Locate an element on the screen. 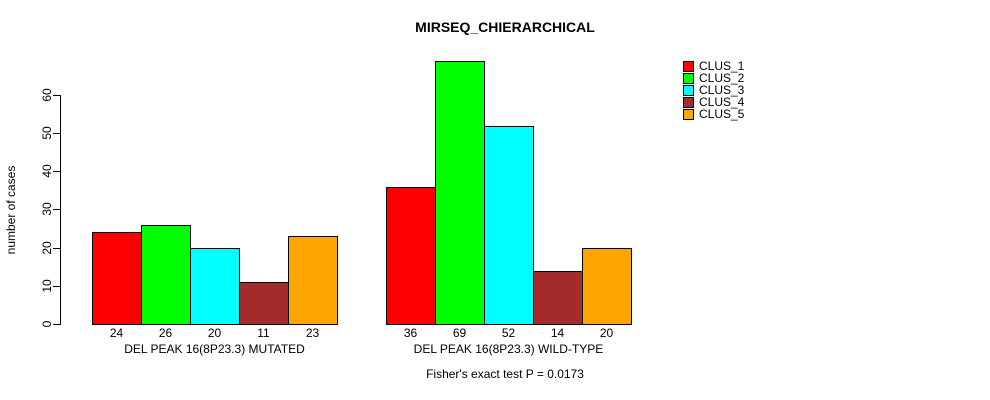  legend-label: CLUS_4 is located at coordinates (722, 102).